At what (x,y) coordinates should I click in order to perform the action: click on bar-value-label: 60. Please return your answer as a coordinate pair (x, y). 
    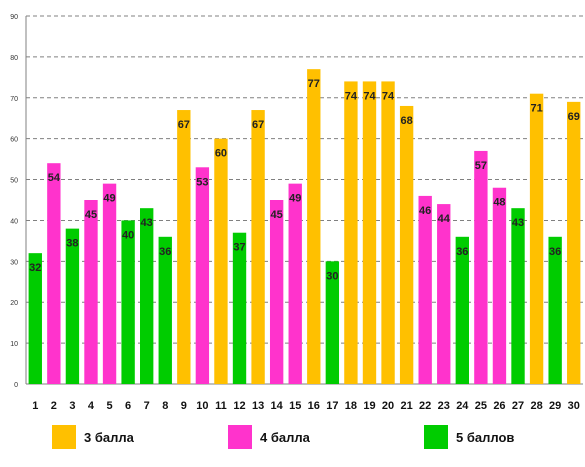
    Looking at the image, I should click on (221, 154).